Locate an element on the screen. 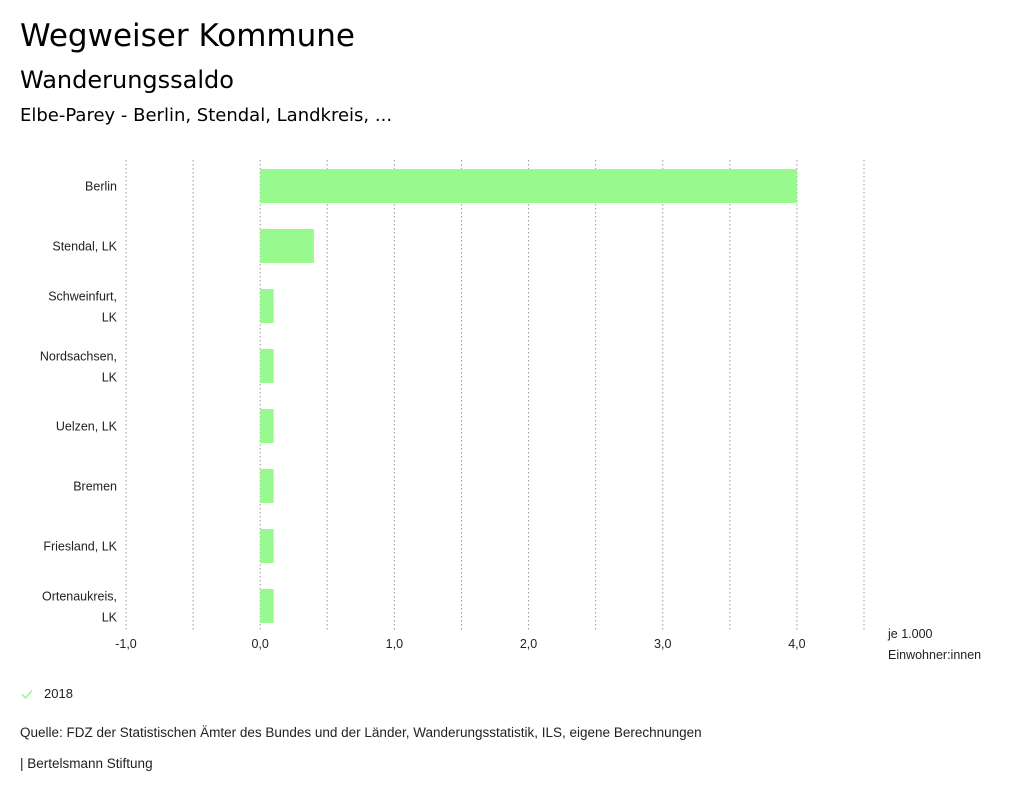  check-icon is located at coordinates (27, 694).